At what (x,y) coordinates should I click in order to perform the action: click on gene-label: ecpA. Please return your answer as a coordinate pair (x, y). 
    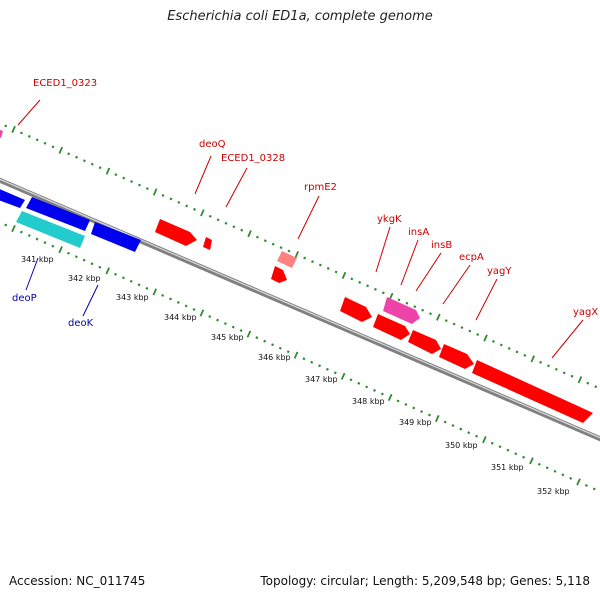
    Looking at the image, I should click on (471, 257).